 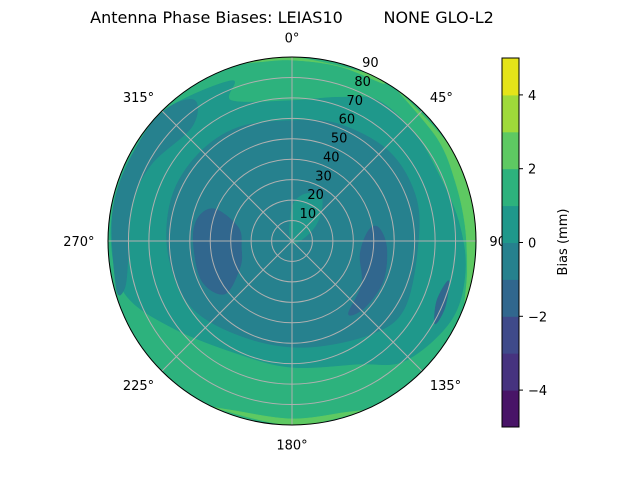 I want to click on colorbar-tick-label: 4, so click(x=532, y=96).